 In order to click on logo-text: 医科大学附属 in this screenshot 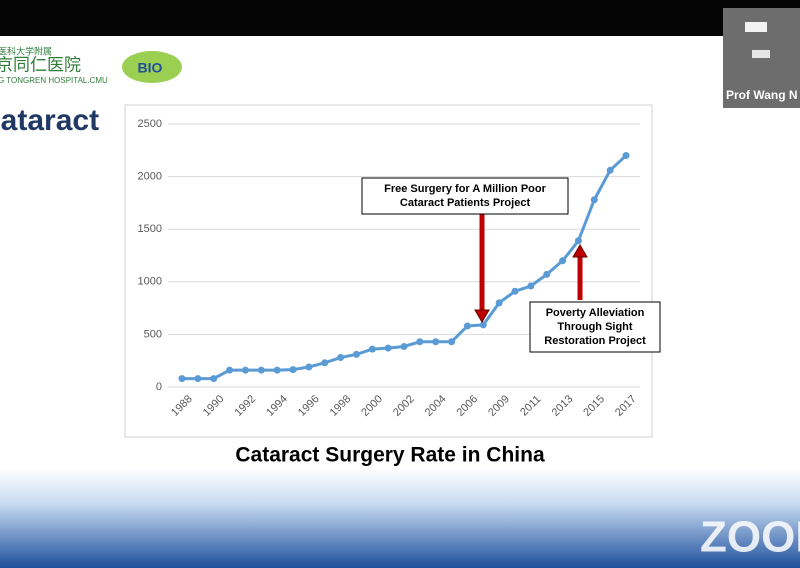, I will do `click(26, 50)`.